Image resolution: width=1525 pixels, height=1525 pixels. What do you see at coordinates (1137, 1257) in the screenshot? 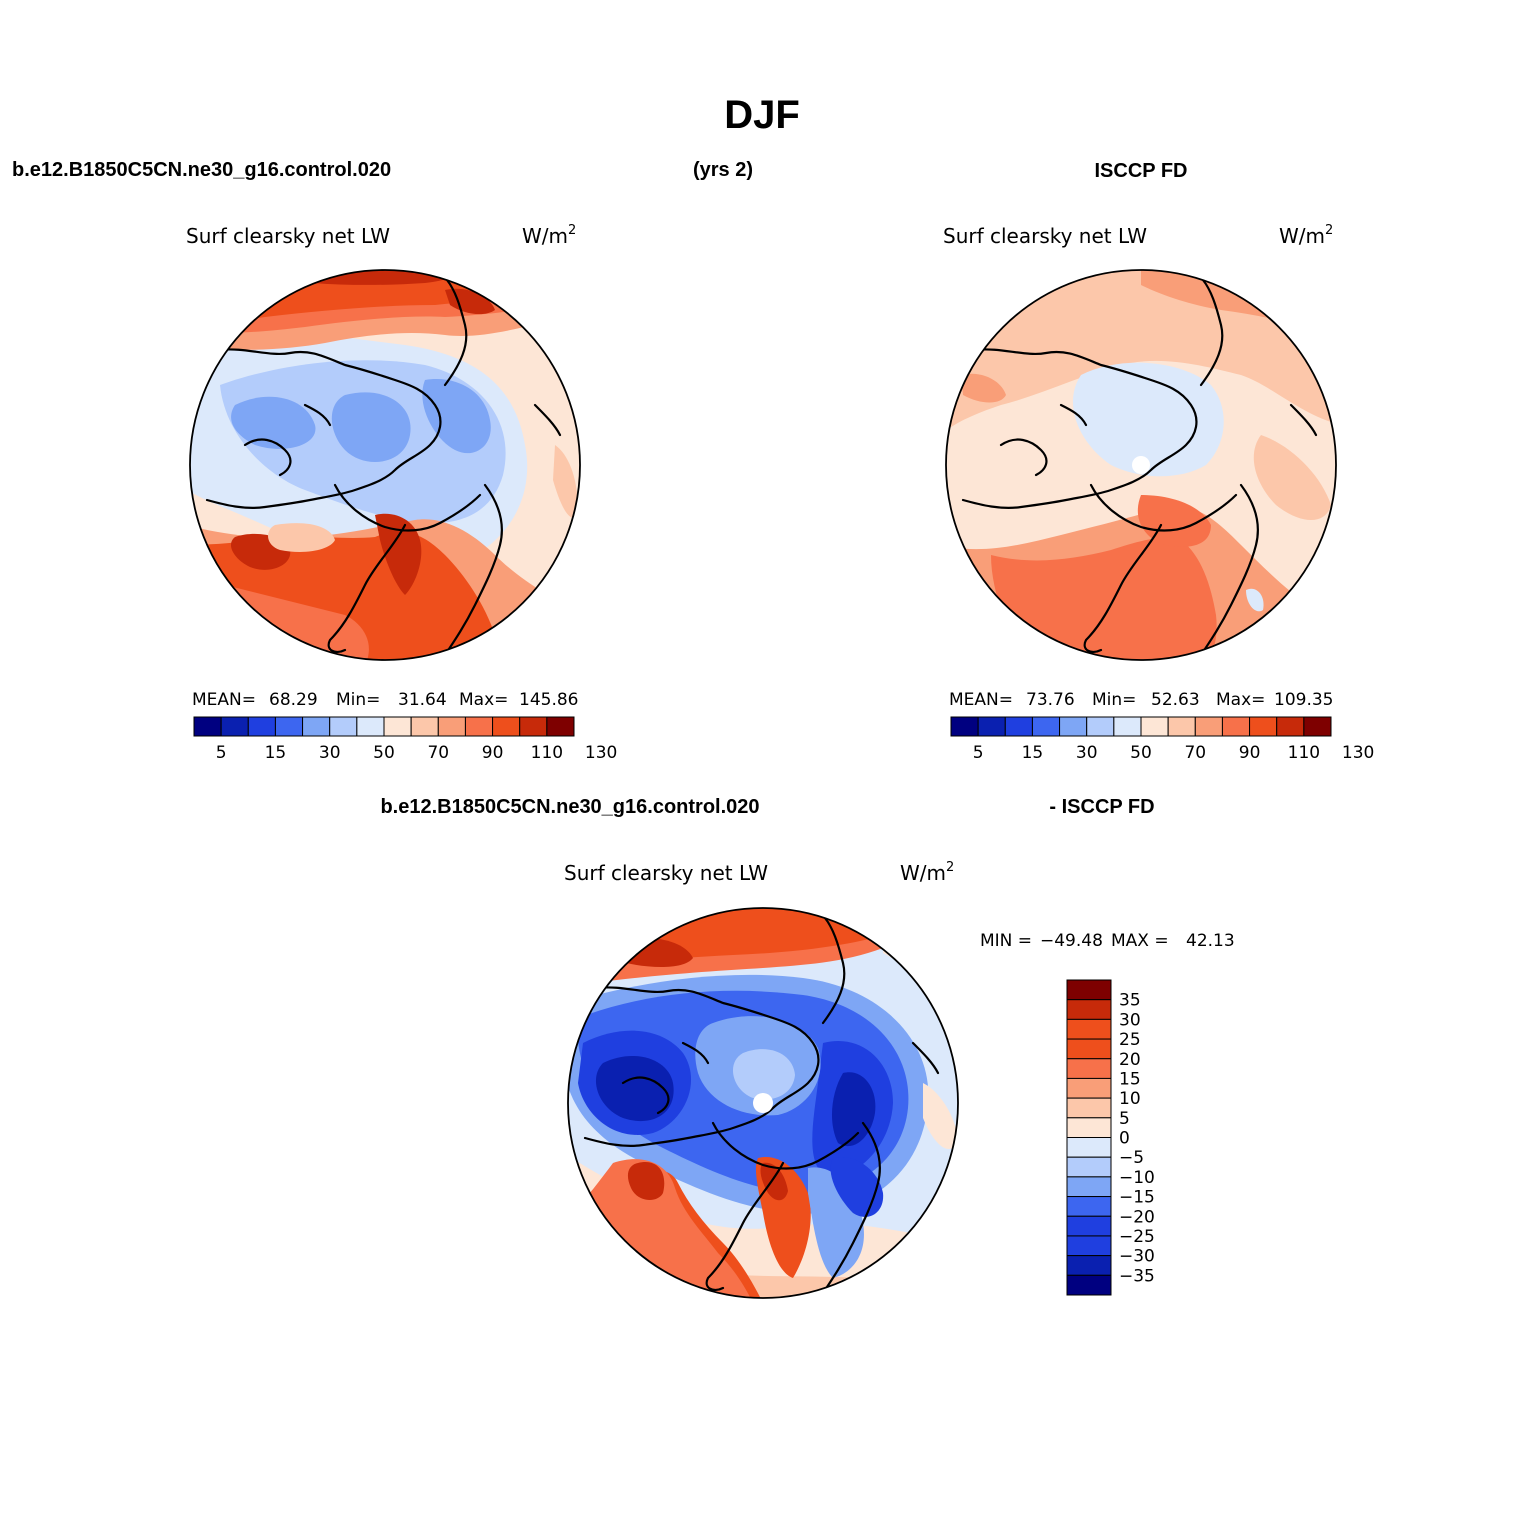
I see `colorbar-tick-label: −30` at bounding box center [1137, 1257].